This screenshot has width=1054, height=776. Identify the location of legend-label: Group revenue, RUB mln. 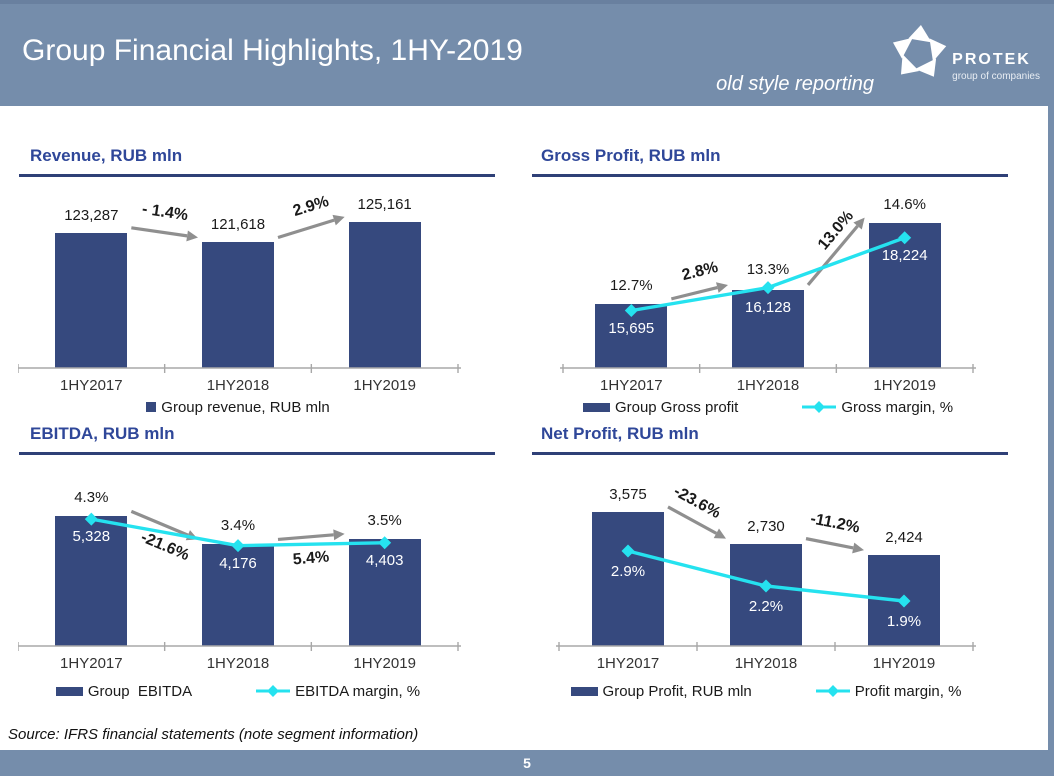
(245, 407).